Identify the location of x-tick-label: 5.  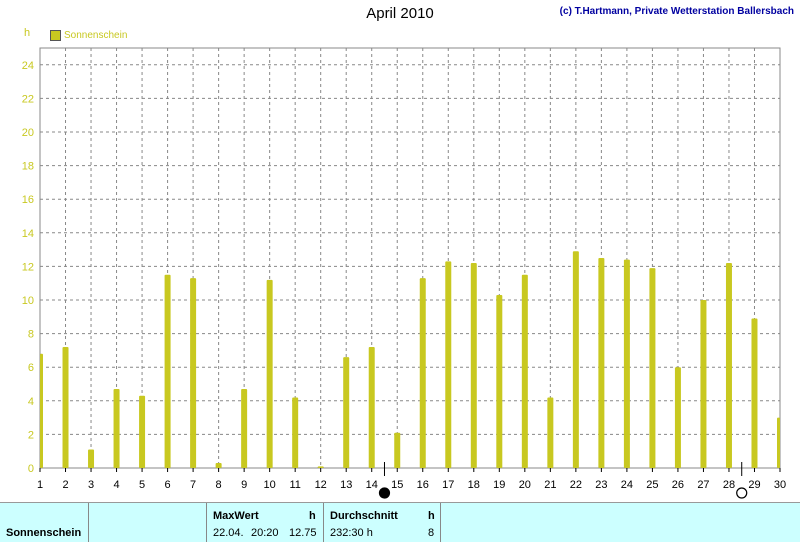
(142, 485).